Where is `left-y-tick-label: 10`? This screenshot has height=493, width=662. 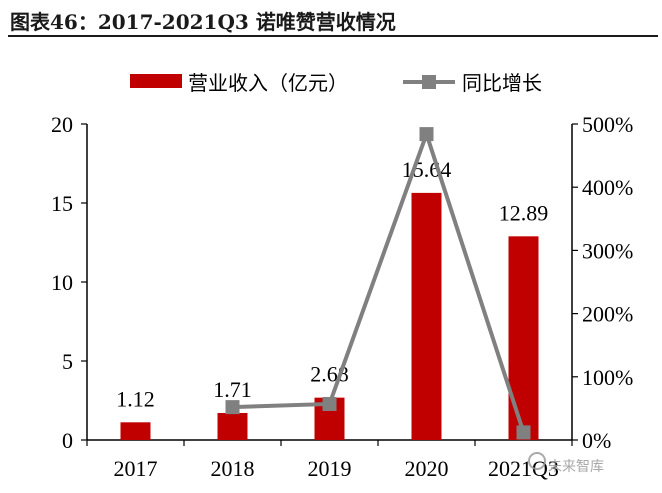
left-y-tick-label: 10 is located at coordinates (62, 282).